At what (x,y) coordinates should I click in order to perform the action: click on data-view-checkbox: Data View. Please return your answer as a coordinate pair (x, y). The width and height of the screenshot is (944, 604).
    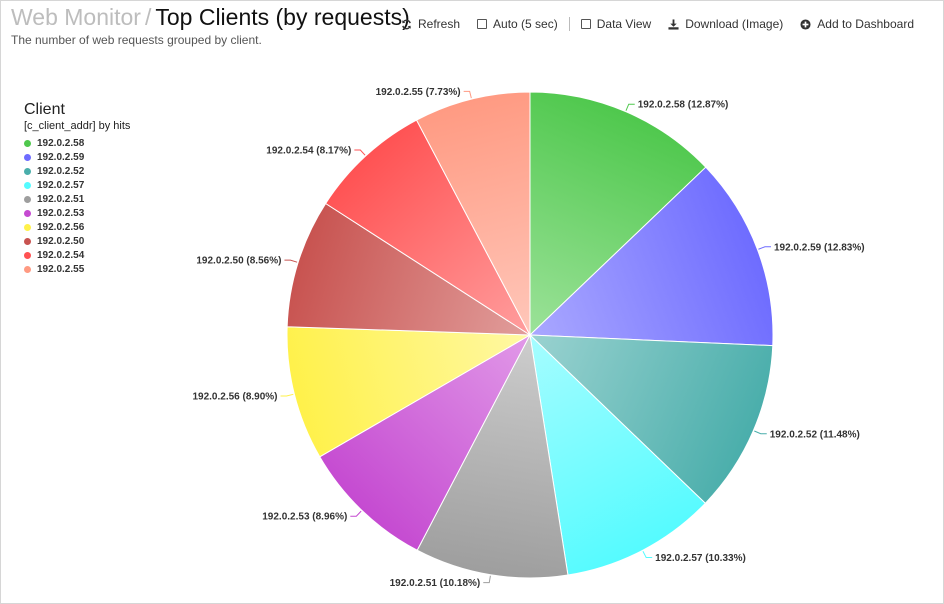
    Looking at the image, I should click on (616, 24).